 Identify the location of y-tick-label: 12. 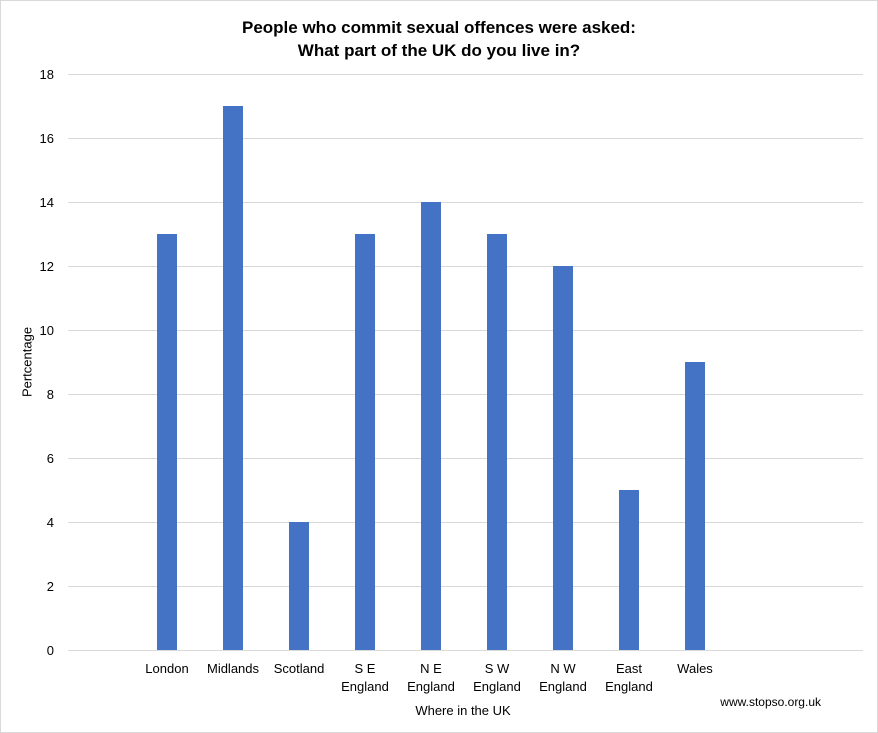
(47, 266).